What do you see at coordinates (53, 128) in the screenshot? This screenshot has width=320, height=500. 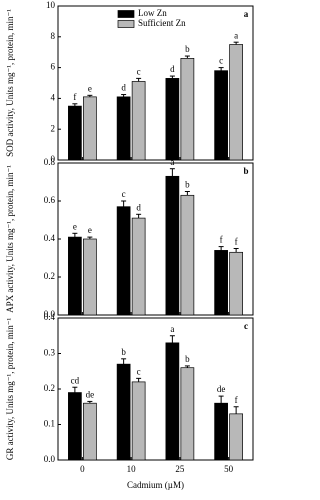 I see `y-tick-label: 2` at bounding box center [53, 128].